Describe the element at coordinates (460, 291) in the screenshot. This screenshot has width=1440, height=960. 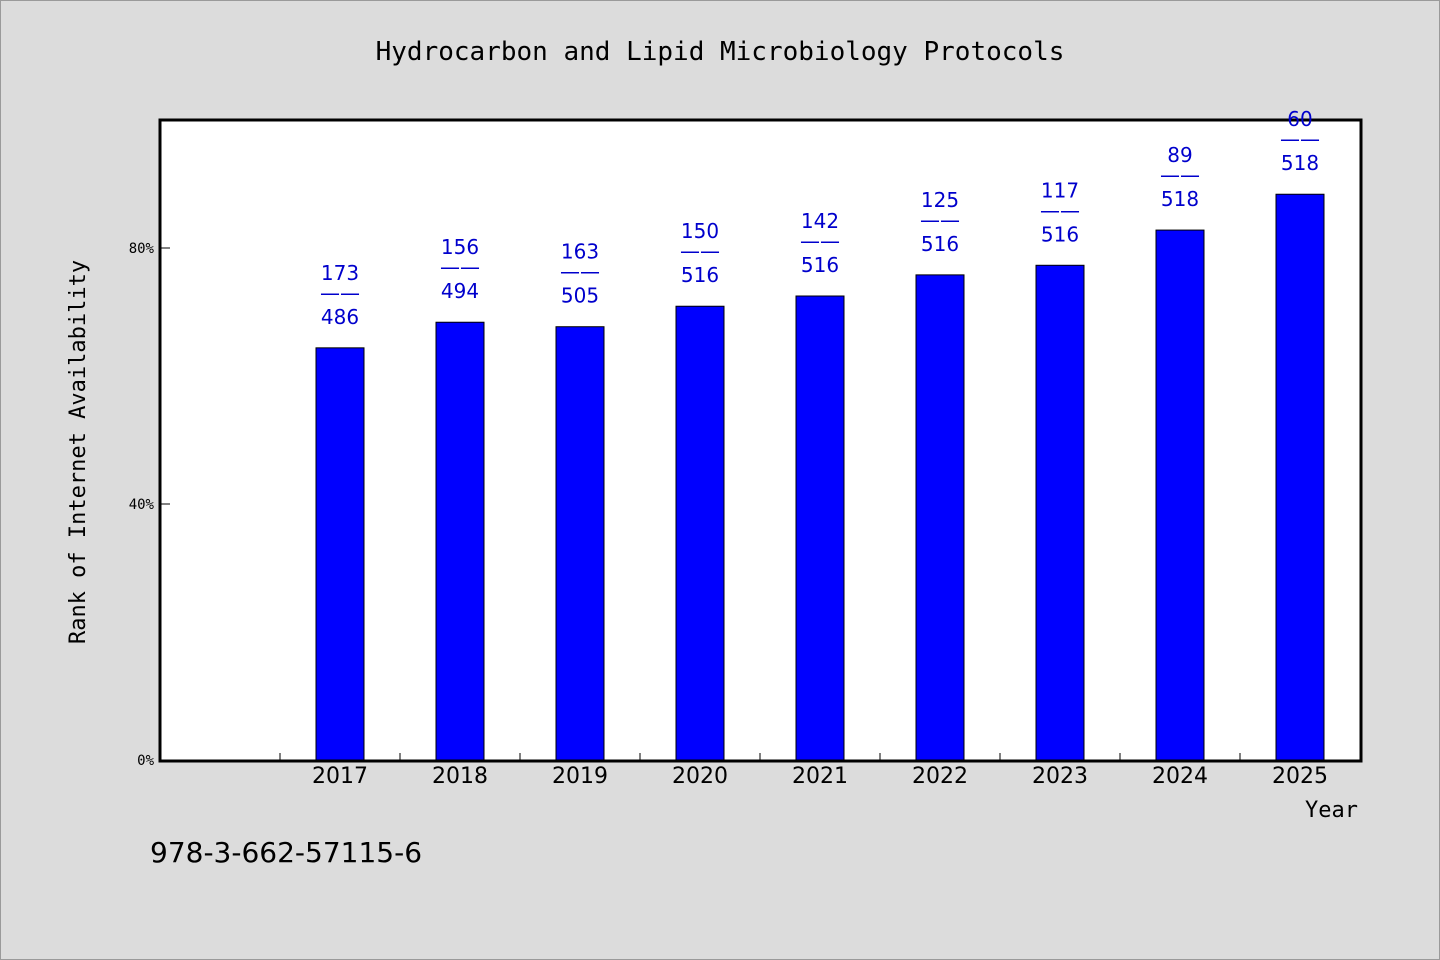
I see `data-label-bottom: 494` at that location.